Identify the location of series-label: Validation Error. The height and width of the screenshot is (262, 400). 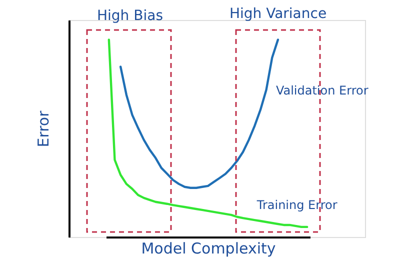
(322, 91).